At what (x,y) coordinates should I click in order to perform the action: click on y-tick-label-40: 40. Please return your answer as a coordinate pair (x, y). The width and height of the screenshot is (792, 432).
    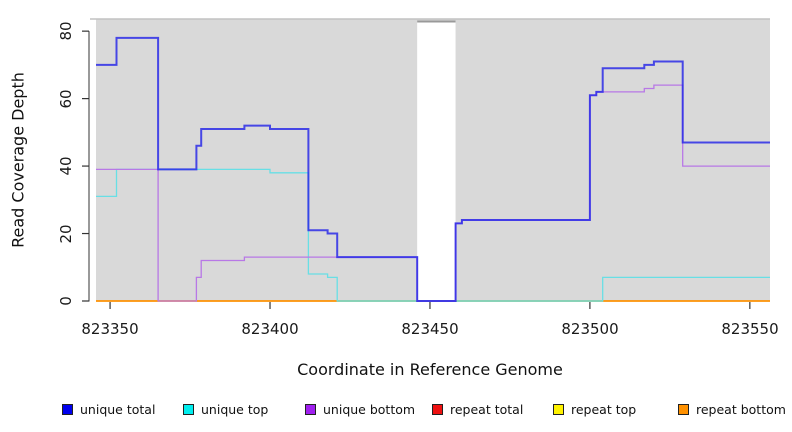
    Looking at the image, I should click on (66, 166).